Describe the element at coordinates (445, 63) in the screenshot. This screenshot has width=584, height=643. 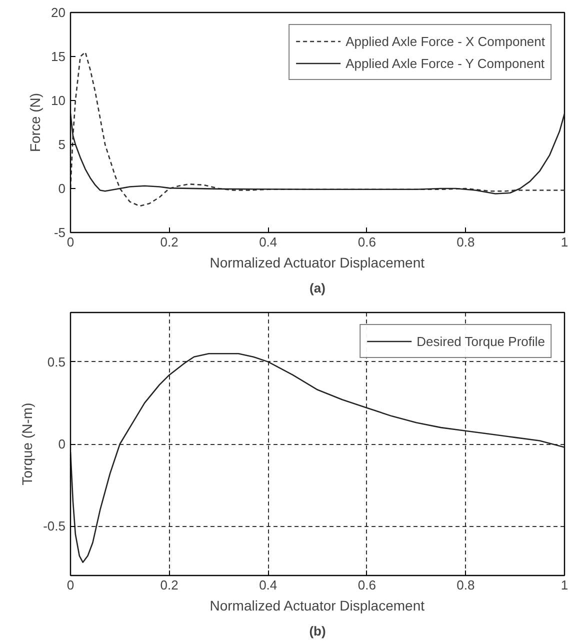
I see `legend-label: Applied Axle Force - Y Component` at that location.